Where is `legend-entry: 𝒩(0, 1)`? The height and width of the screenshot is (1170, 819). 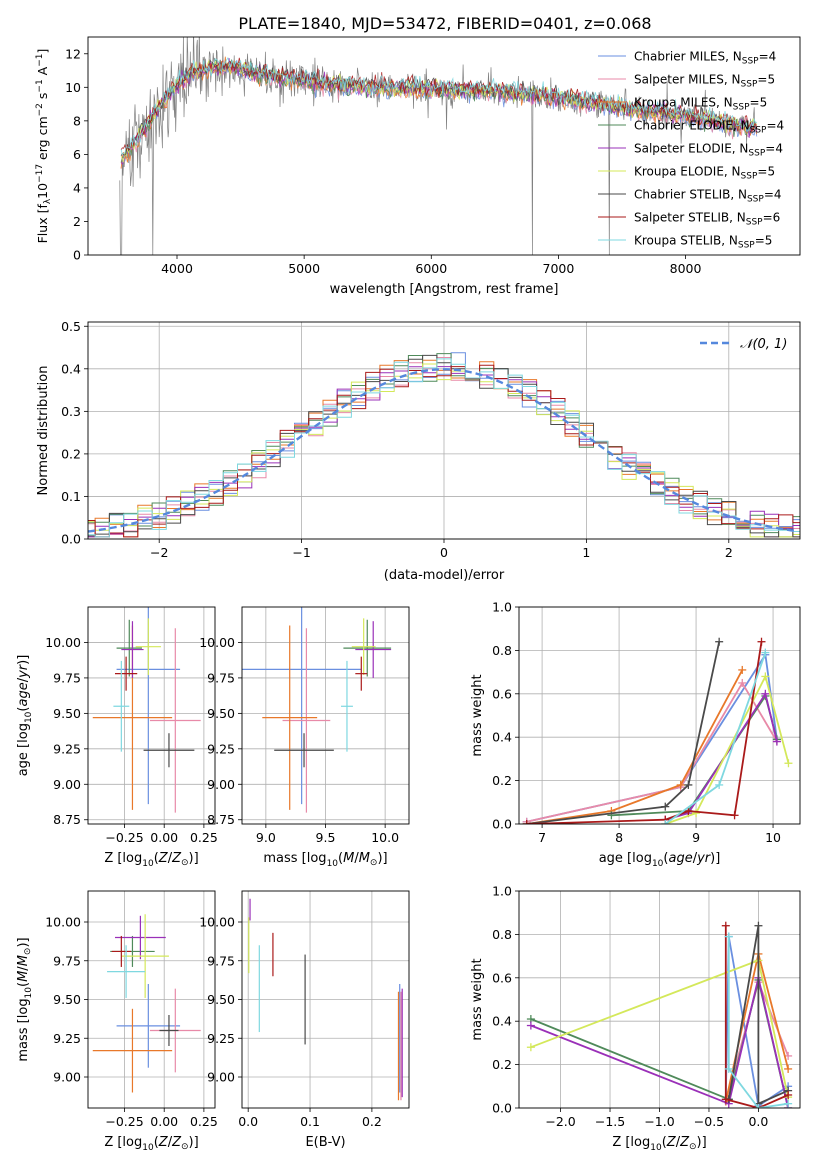 legend-entry: 𝒩(0, 1) is located at coordinates (763, 344).